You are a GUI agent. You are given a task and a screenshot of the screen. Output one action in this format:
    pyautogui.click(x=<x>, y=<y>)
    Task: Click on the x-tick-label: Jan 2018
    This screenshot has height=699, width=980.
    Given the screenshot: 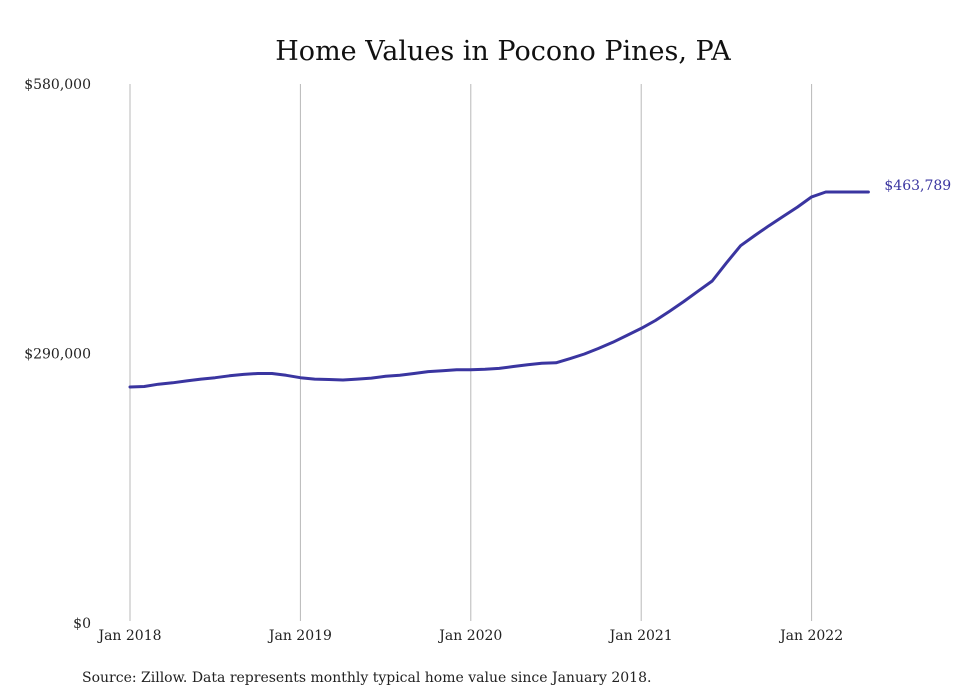 What is the action you would take?
    pyautogui.click(x=128, y=636)
    